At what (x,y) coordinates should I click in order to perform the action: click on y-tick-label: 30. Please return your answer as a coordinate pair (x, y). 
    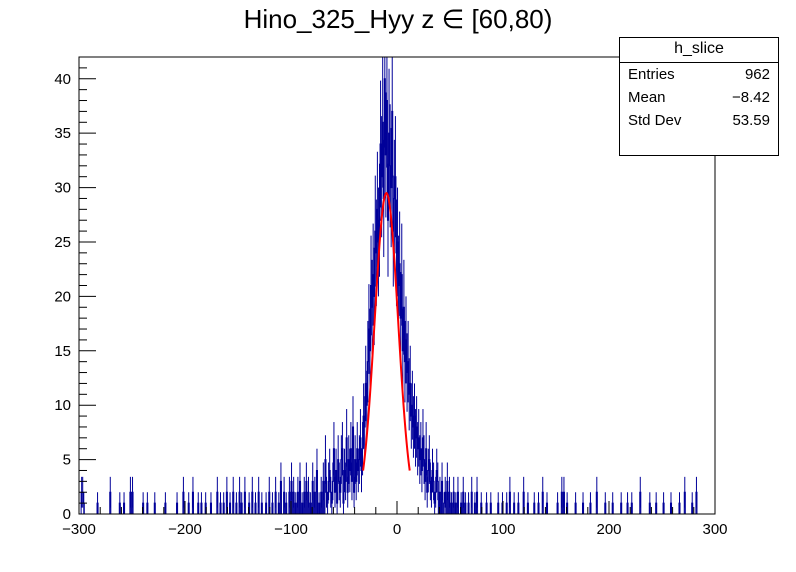
    Looking at the image, I should click on (62, 188).